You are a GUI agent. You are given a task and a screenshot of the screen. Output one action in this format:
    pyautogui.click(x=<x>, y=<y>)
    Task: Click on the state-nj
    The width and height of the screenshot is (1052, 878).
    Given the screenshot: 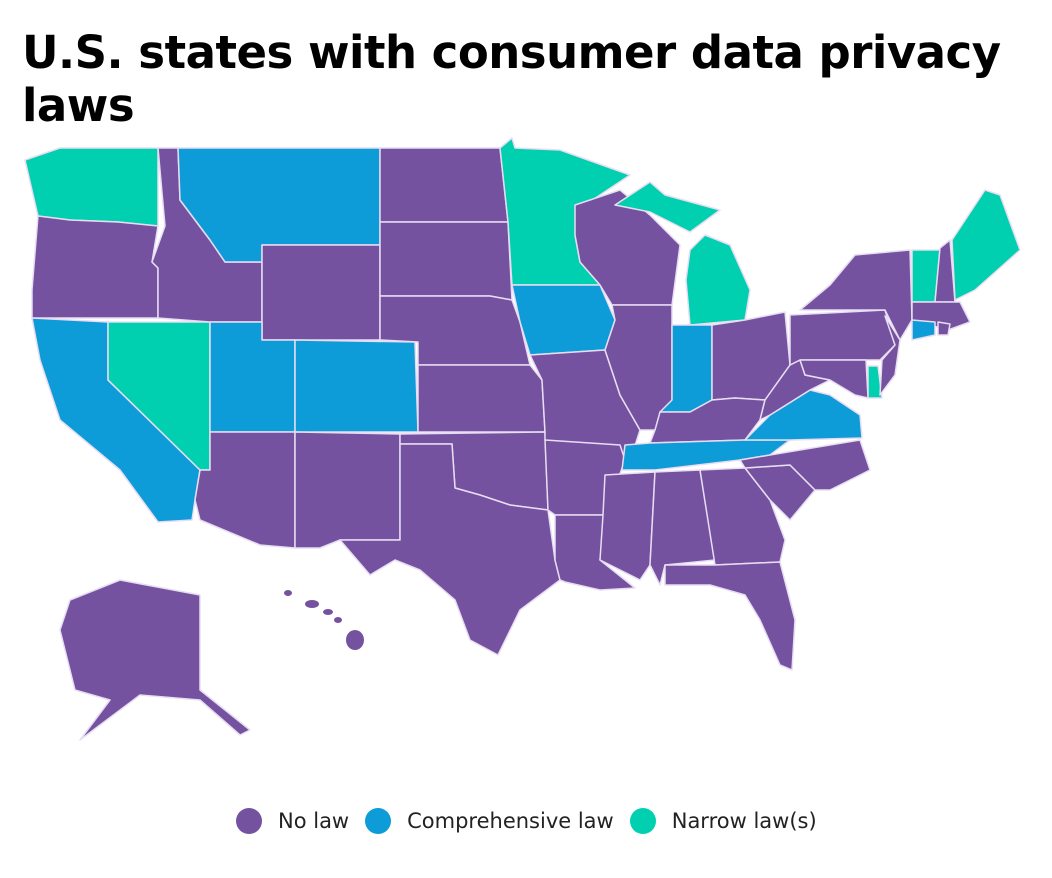 What is the action you would take?
    pyautogui.click(x=890, y=355)
    